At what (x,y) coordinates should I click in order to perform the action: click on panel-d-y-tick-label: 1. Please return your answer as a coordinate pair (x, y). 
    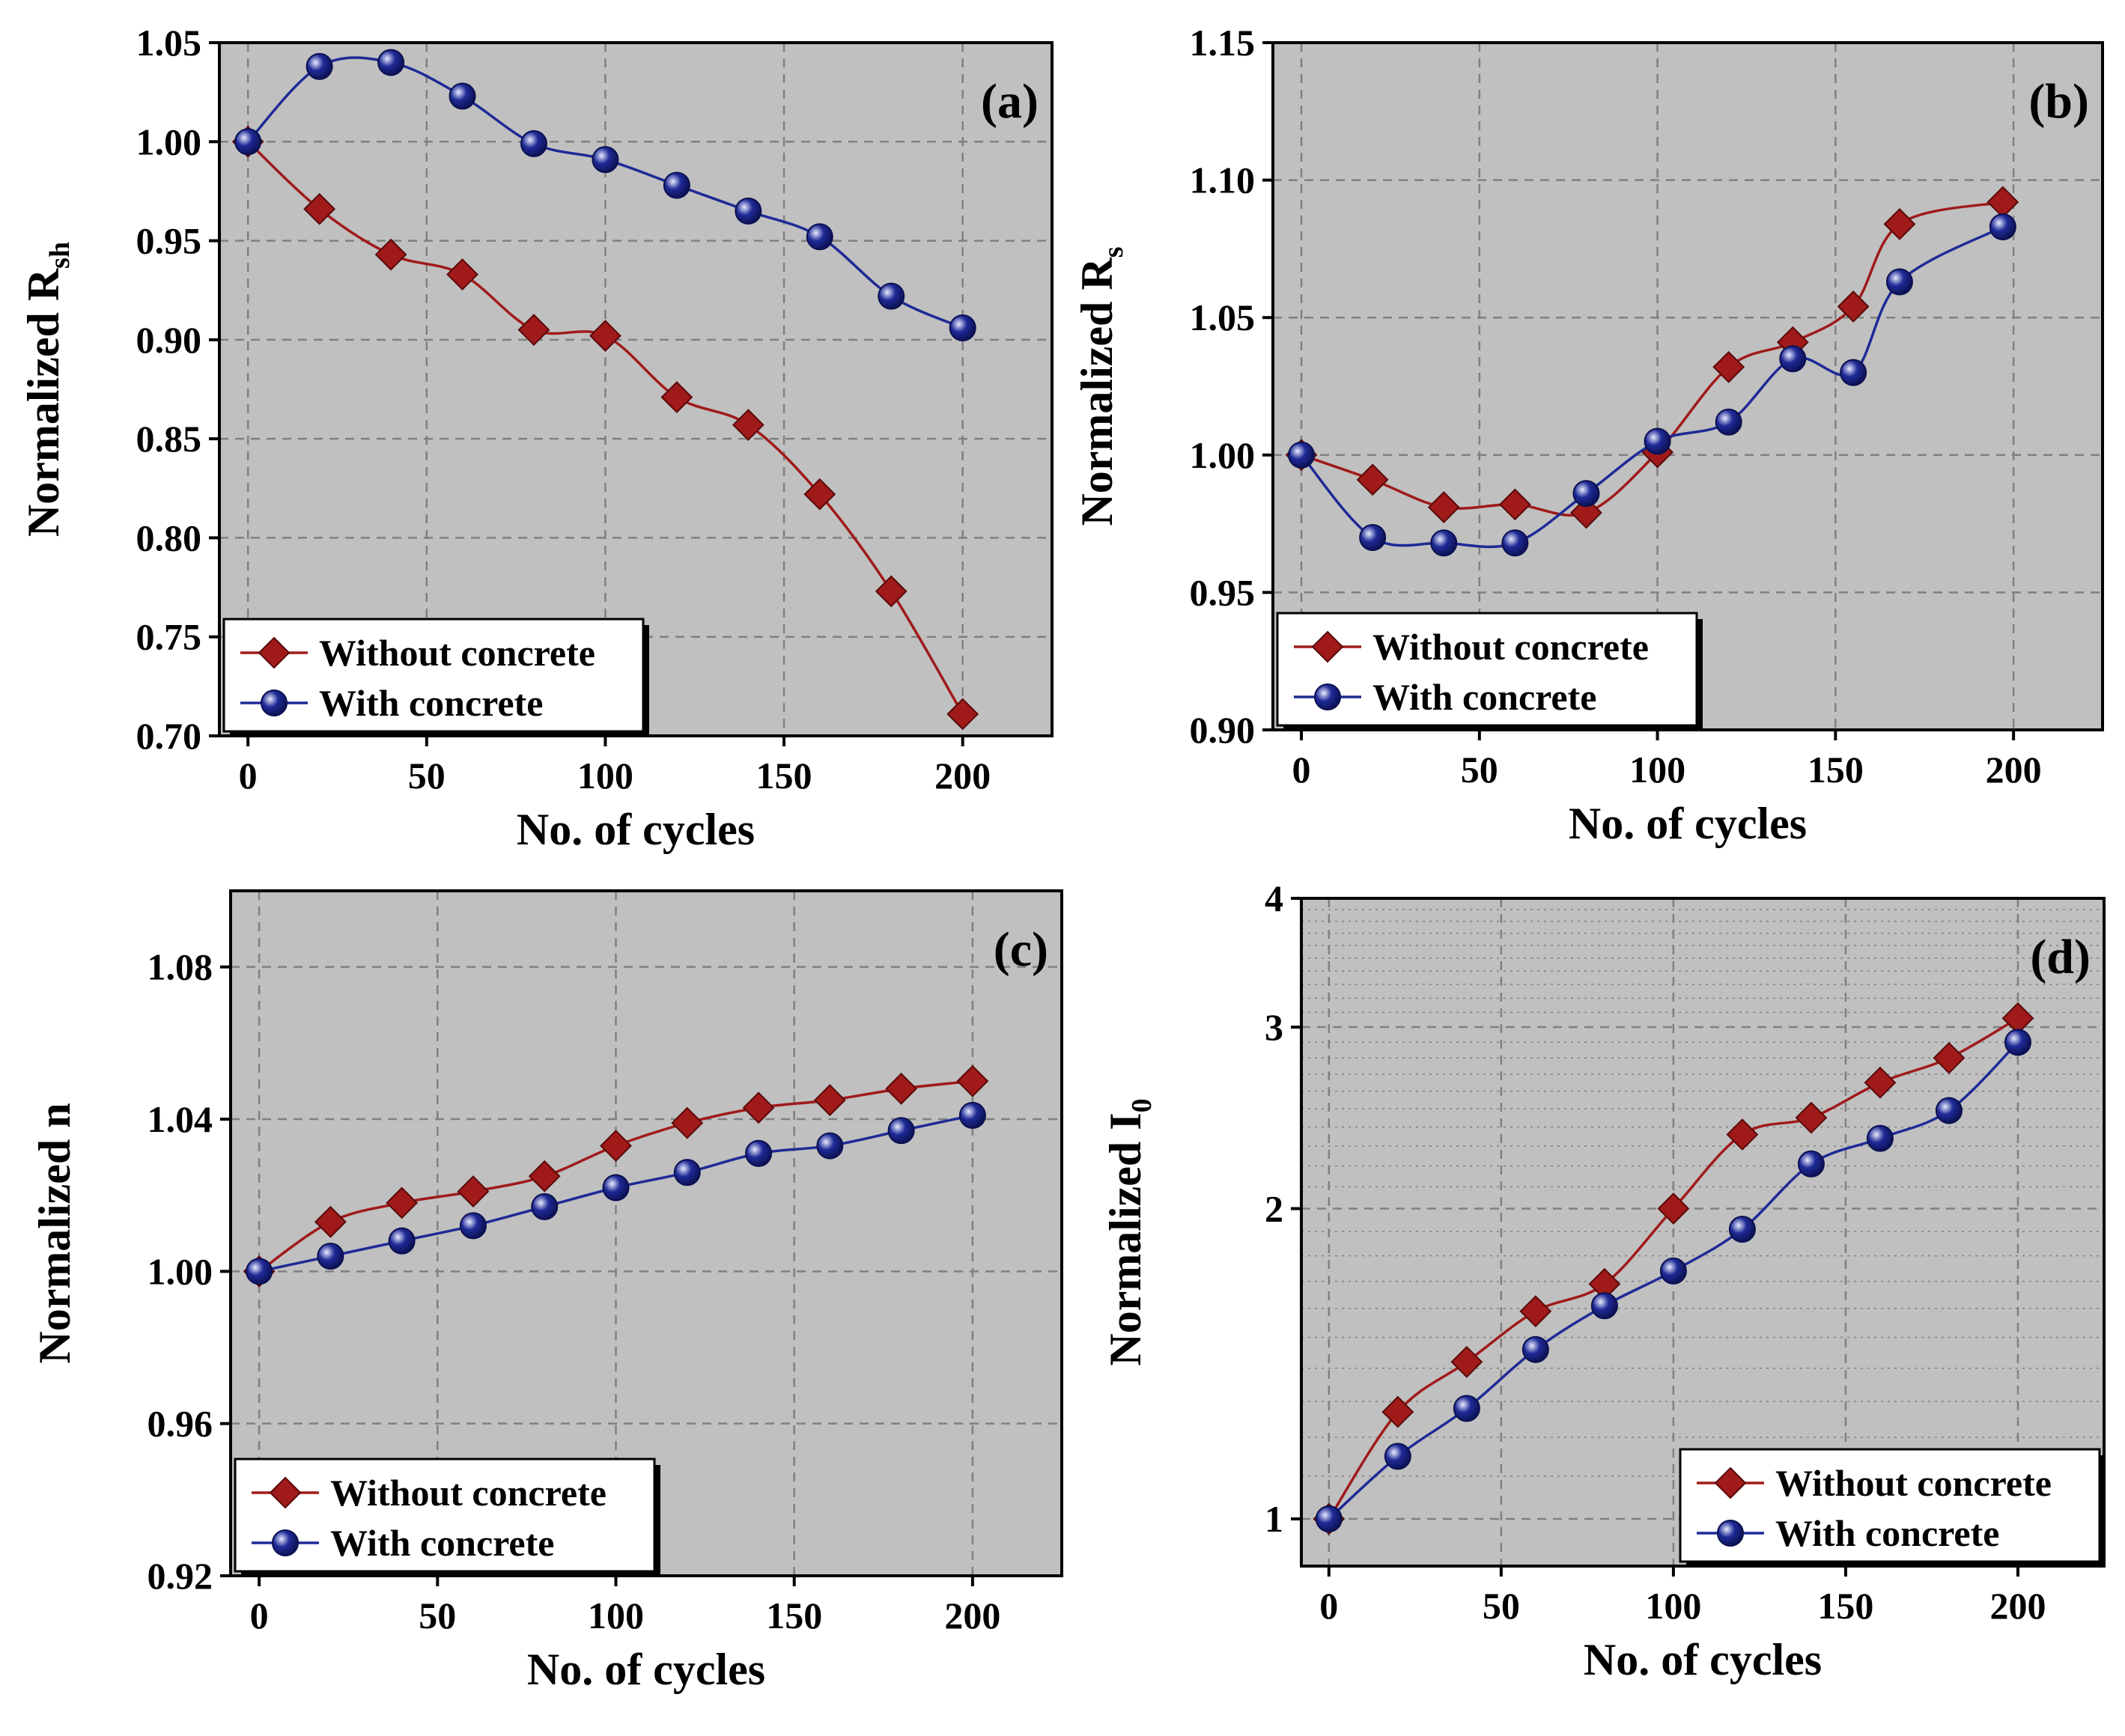
    Looking at the image, I should click on (1274, 1519).